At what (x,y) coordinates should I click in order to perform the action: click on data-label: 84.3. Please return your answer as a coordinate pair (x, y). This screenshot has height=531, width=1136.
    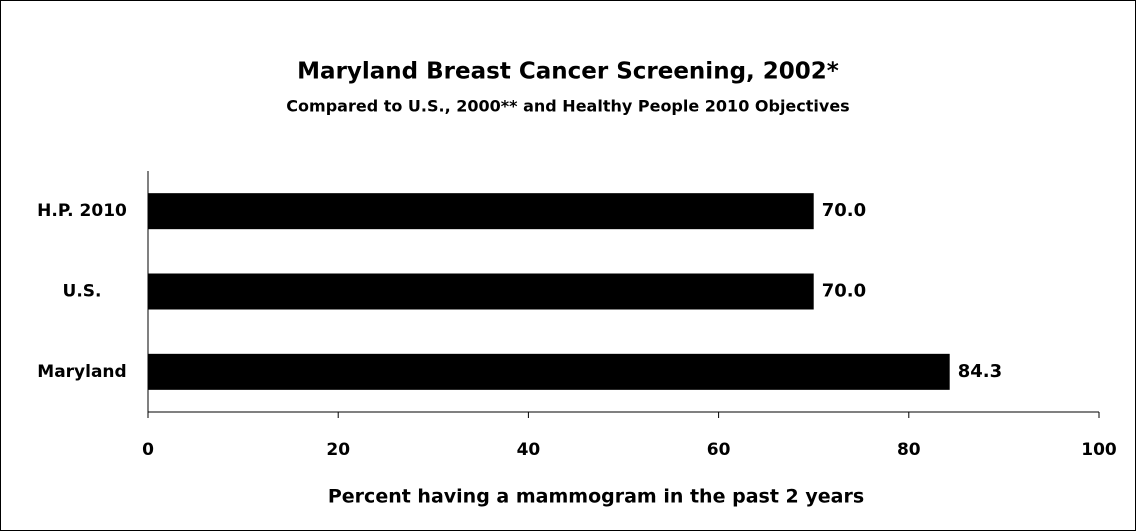
    Looking at the image, I should click on (980, 371).